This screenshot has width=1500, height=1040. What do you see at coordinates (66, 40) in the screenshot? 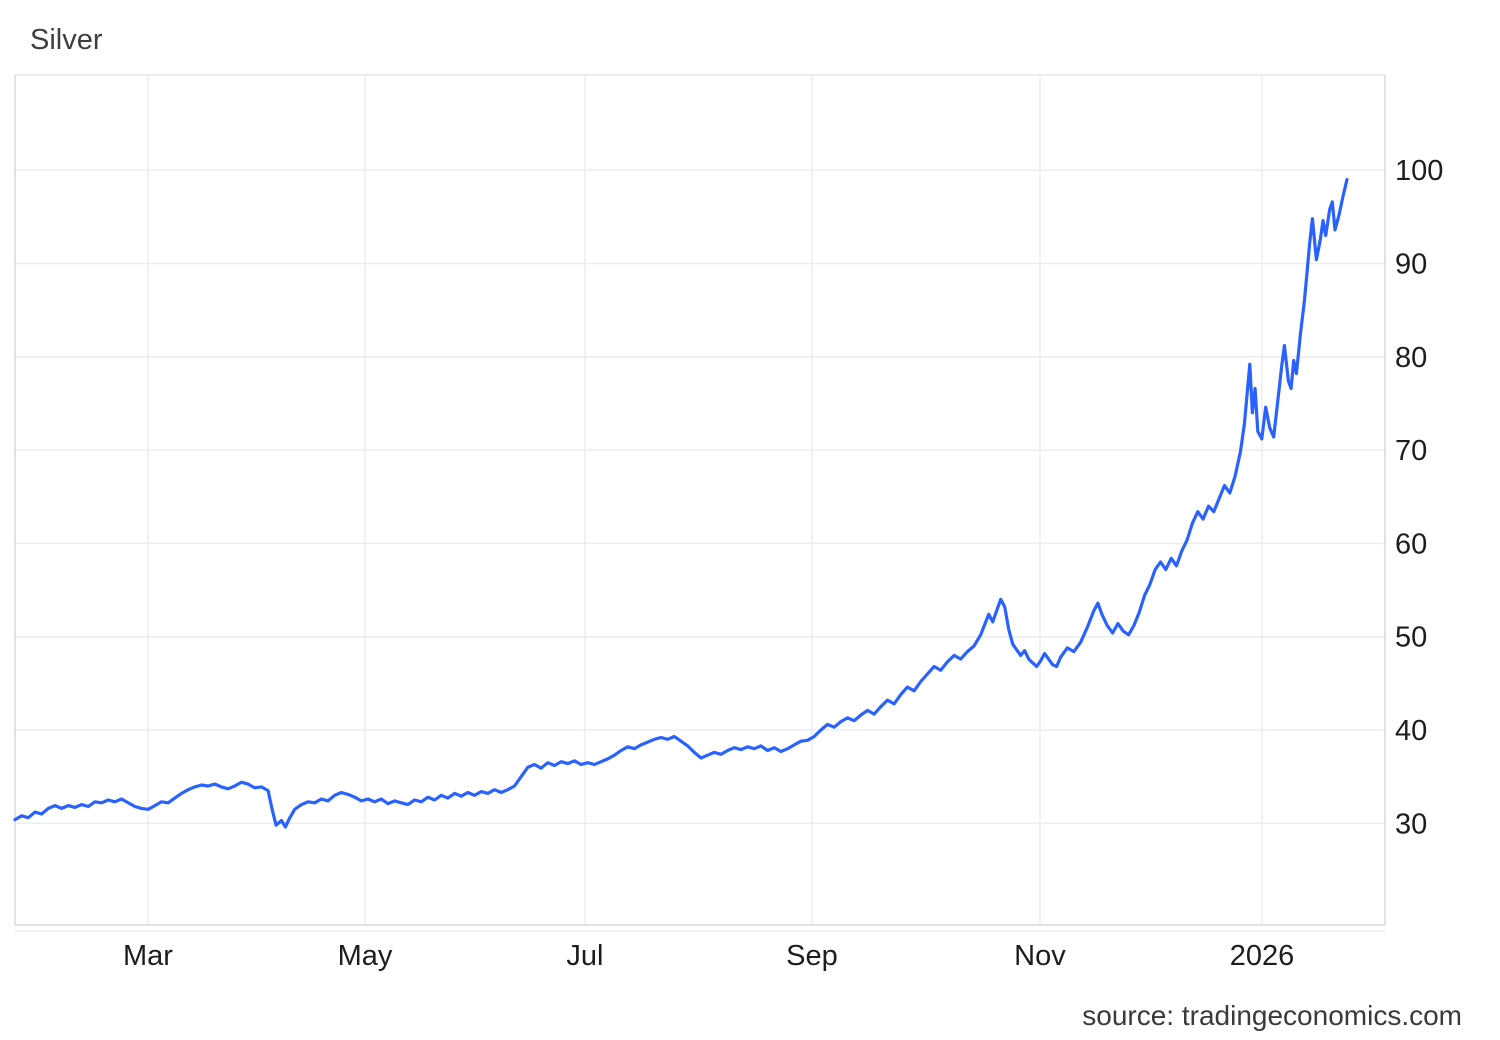
I see `chart-title: Silver` at bounding box center [66, 40].